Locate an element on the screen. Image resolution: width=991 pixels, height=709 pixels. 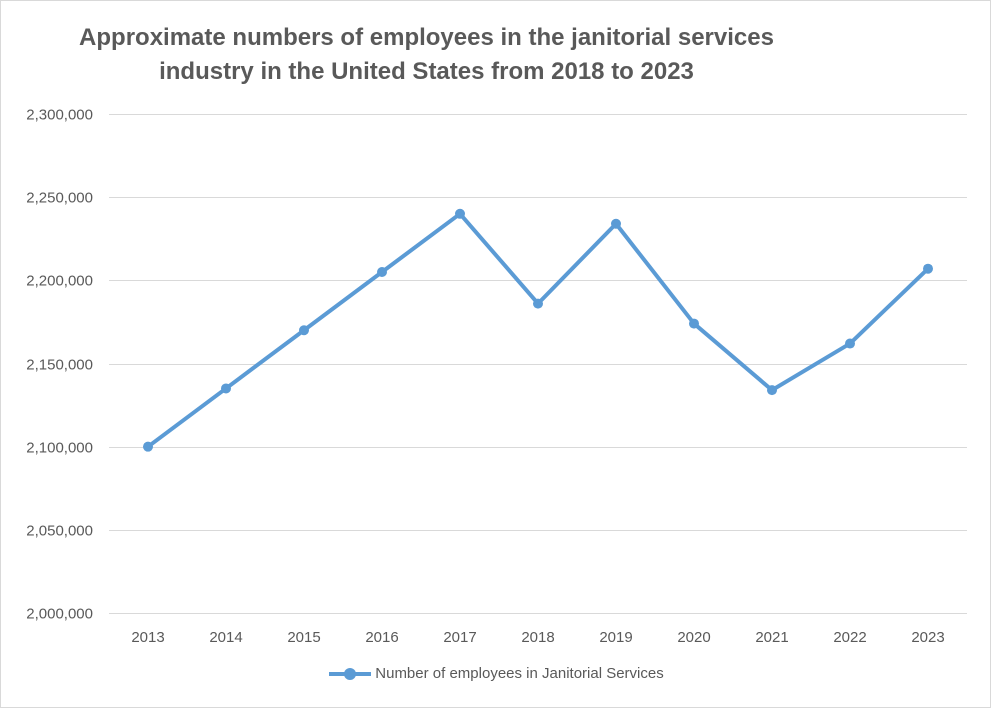
x-tick-label: 2017 is located at coordinates (459, 637).